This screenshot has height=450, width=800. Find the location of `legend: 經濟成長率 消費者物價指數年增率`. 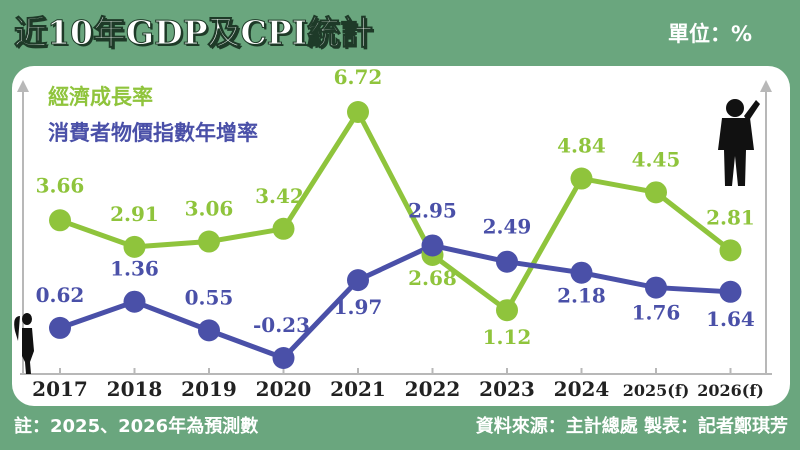

legend: 經濟成長率 消費者物價指數年增率 is located at coordinates (153, 115).